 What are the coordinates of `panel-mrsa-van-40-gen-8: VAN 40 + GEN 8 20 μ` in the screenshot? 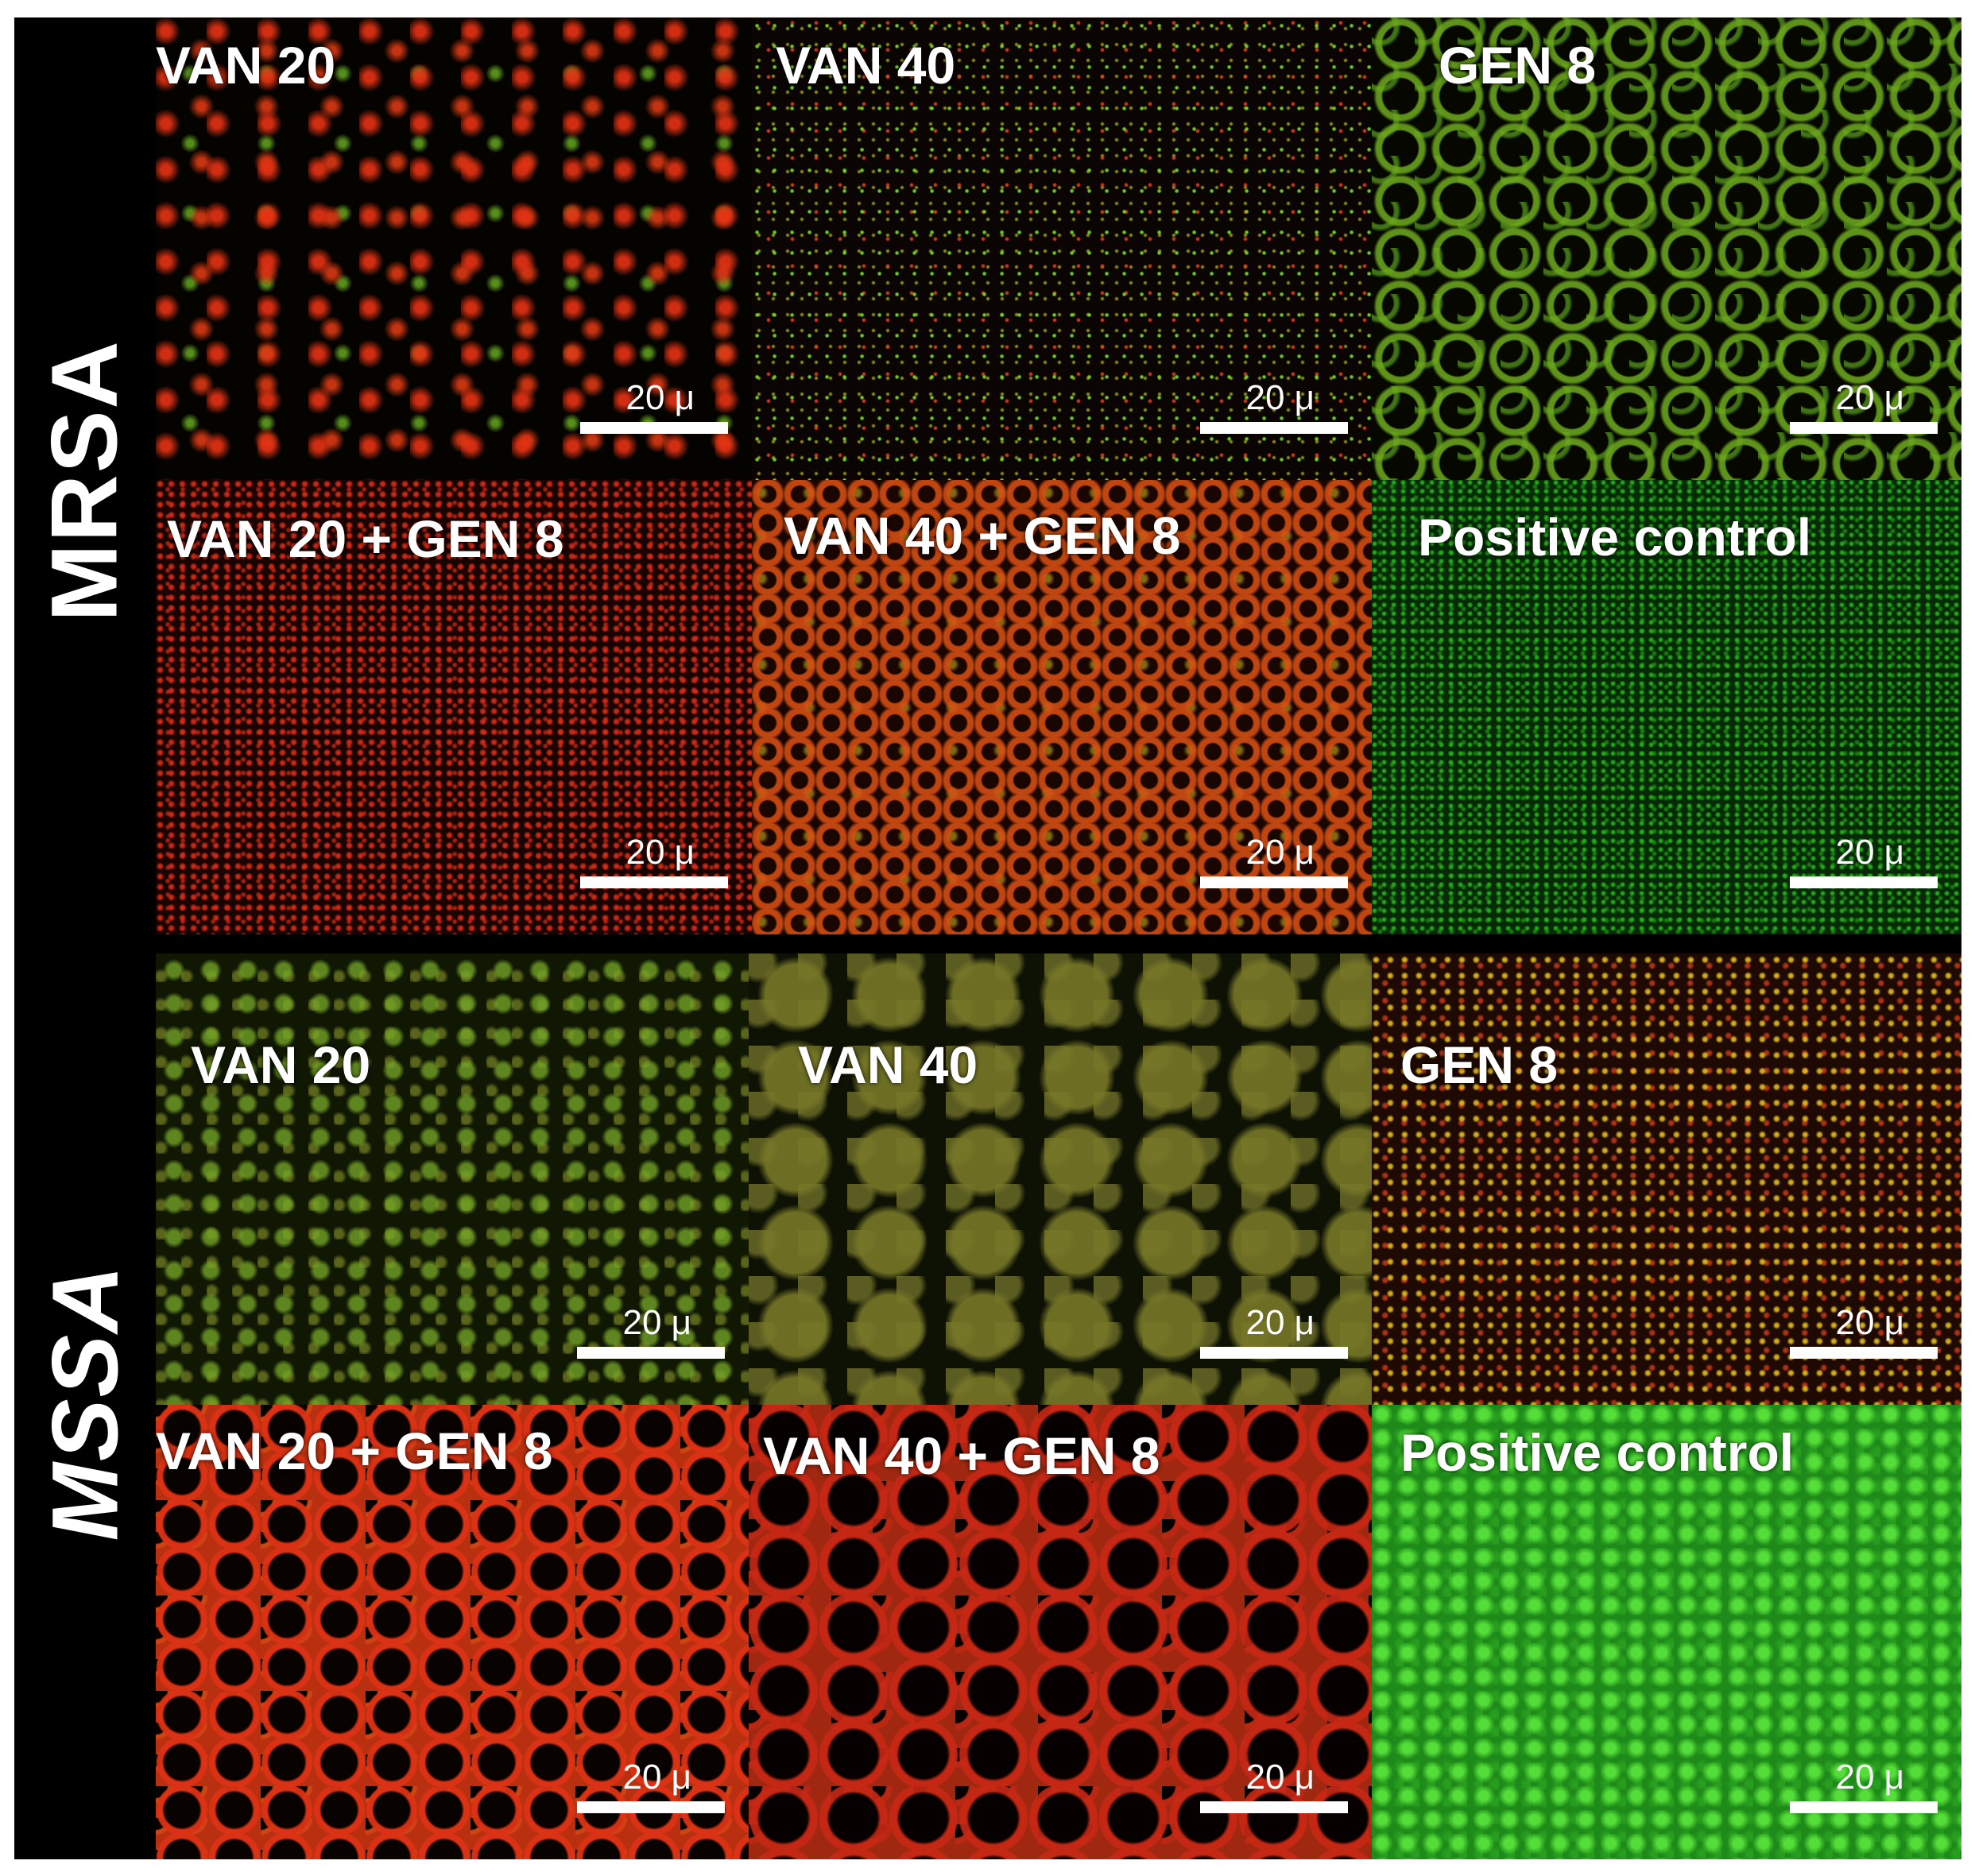 It's located at (1062, 707).